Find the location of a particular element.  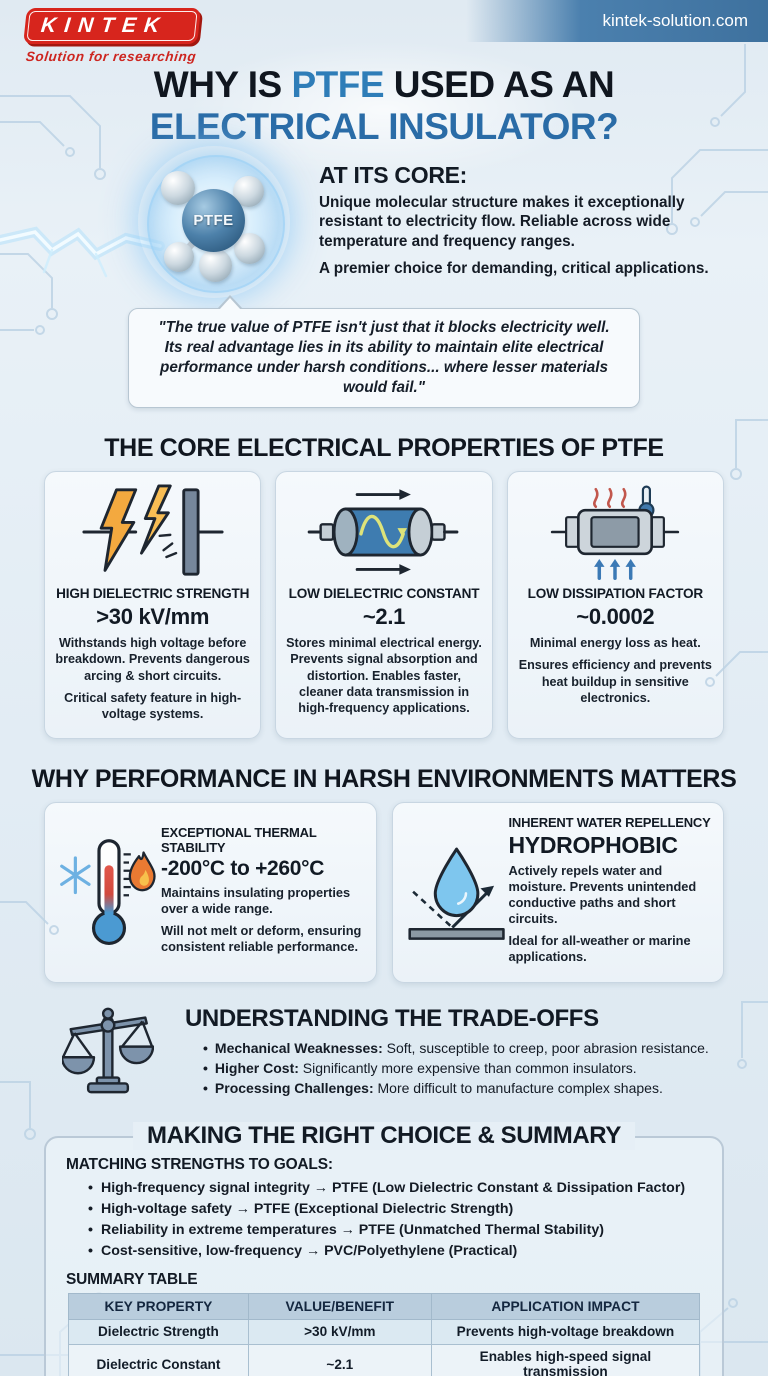

header-url: kintek-solution.com is located at coordinates (617, 21).